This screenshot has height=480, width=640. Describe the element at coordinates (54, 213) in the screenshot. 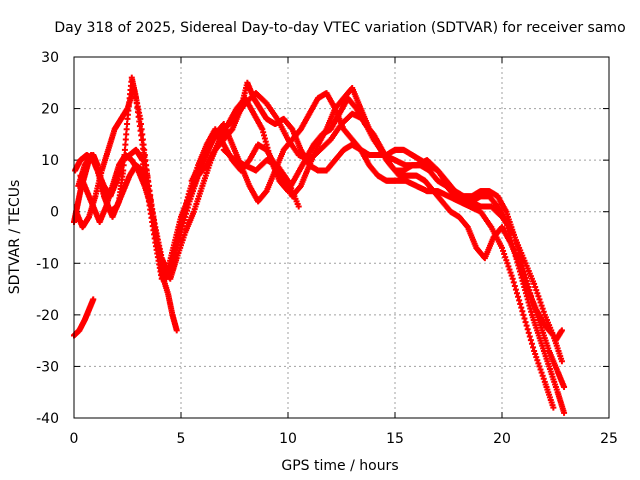

I see `y-tick-label: 0` at that location.